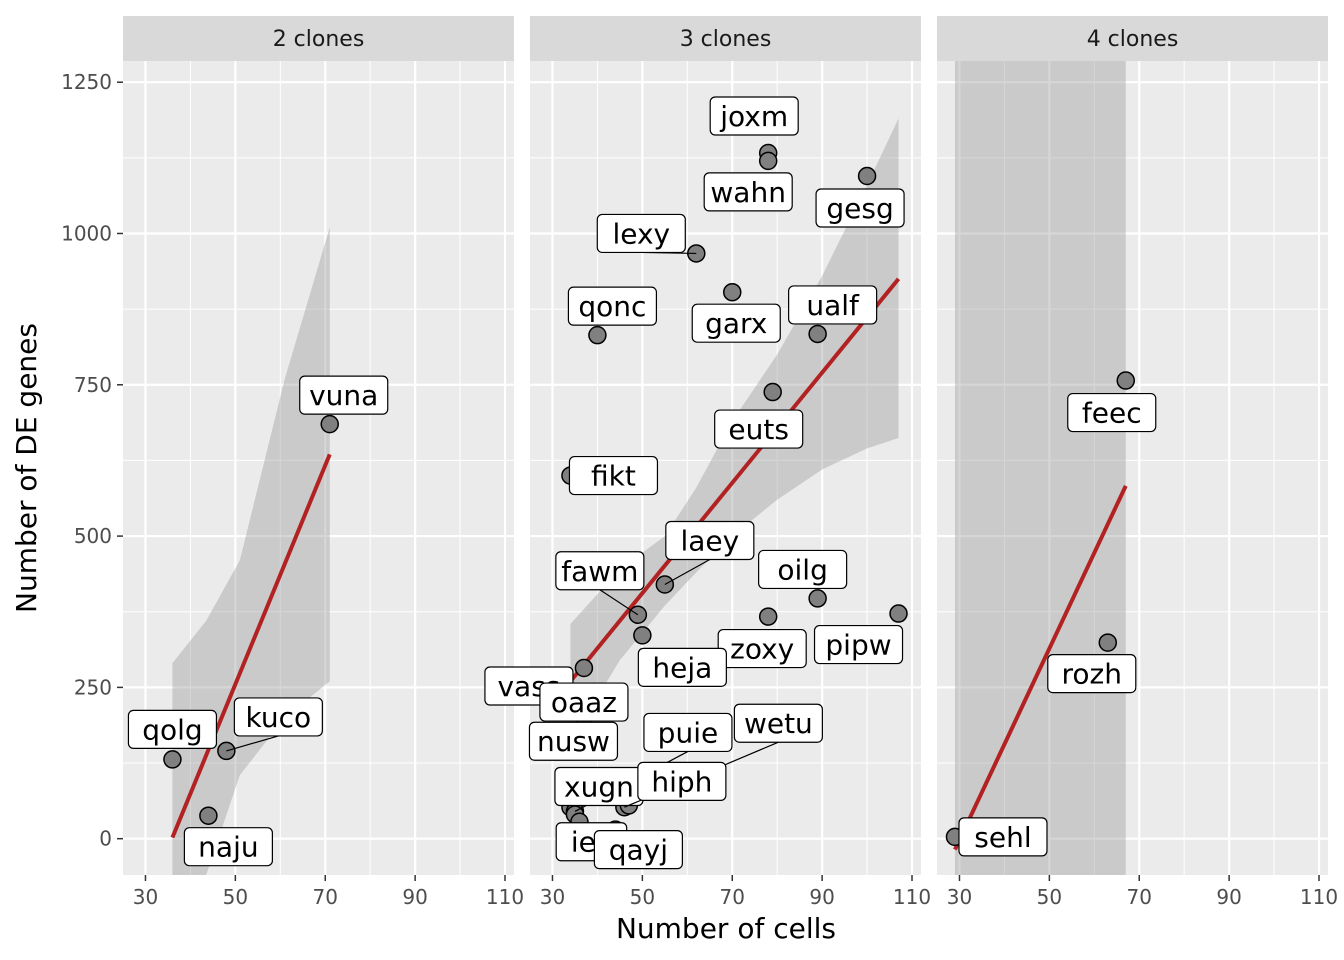  I want to click on point-label: sehl, so click(1002, 837).